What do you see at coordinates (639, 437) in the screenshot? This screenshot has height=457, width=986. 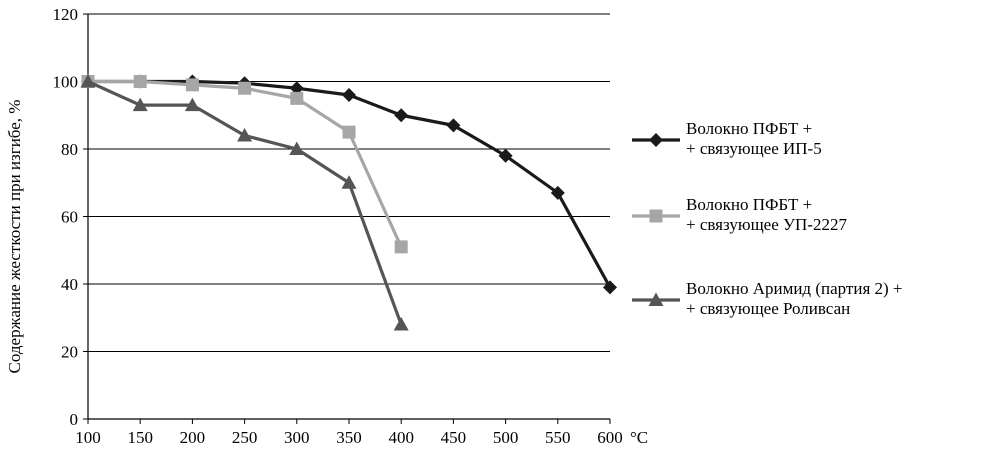 I see `x-axis-unit: °С` at bounding box center [639, 437].